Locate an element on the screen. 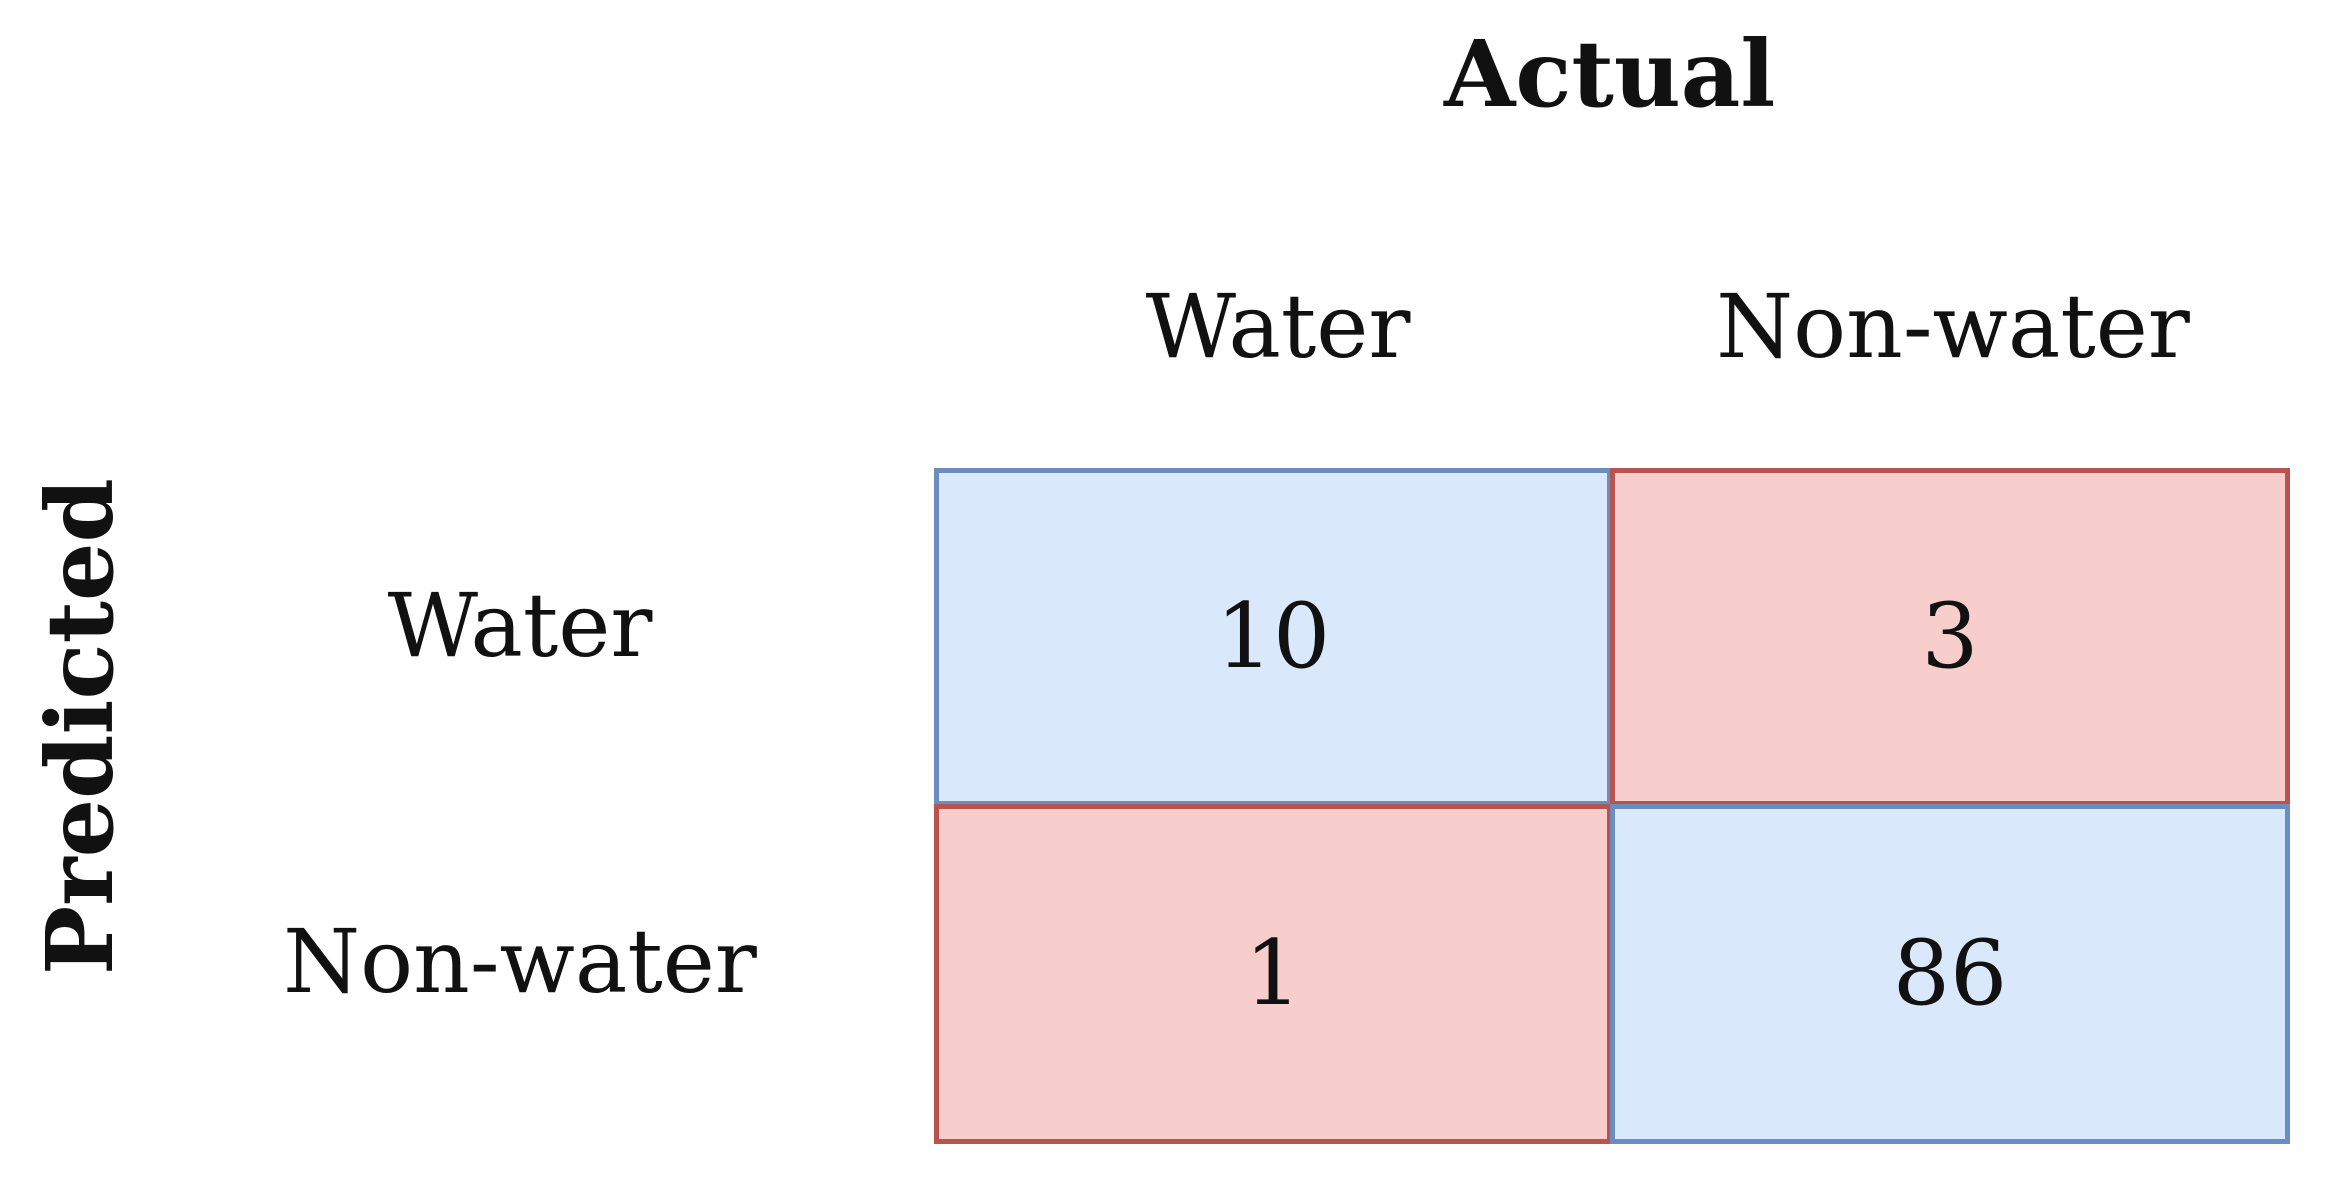  row-label-water: Water is located at coordinates (520, 625).